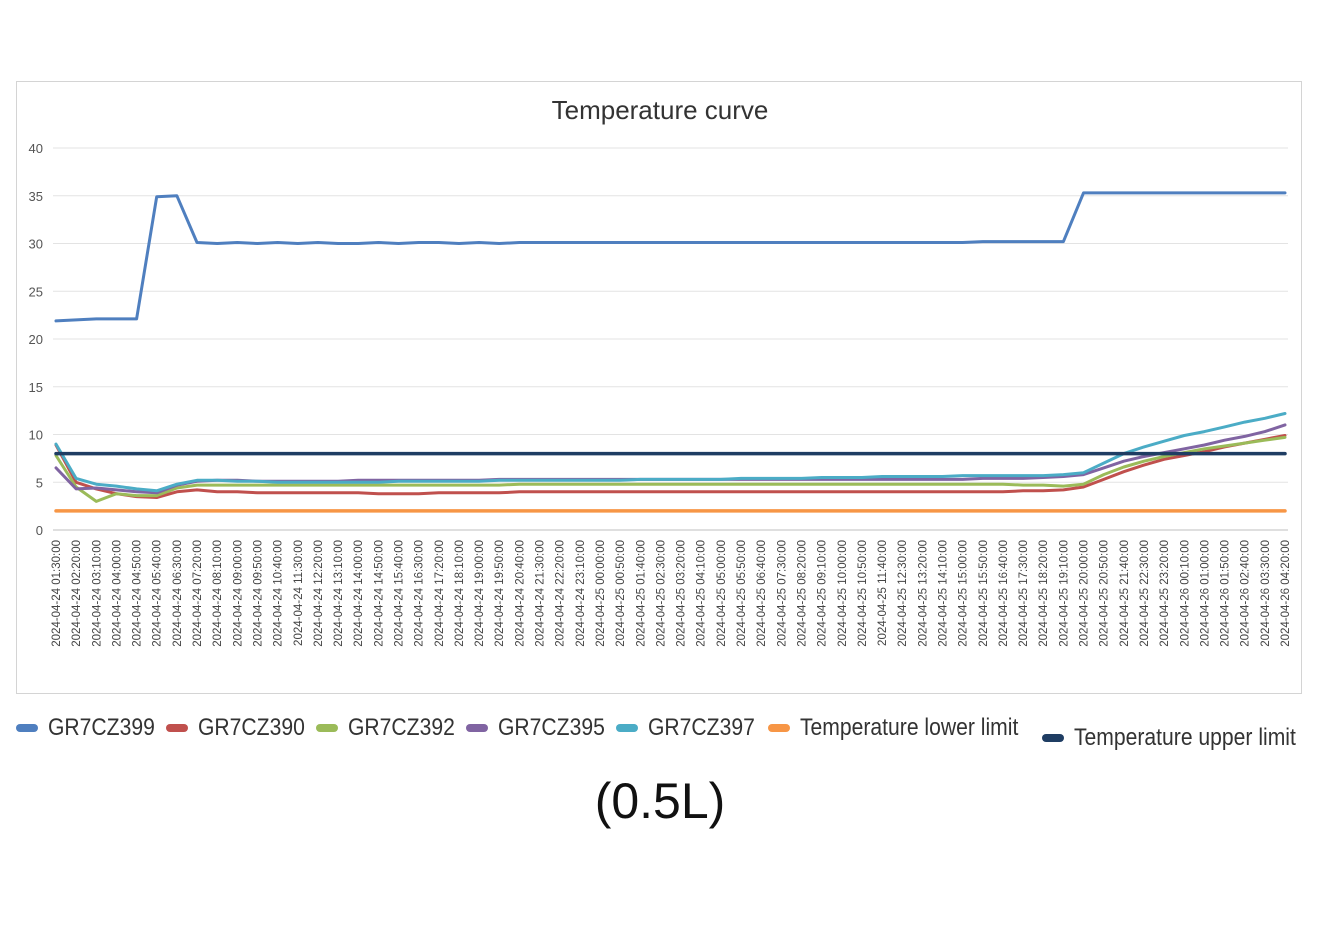 This screenshot has width=1320, height=929. What do you see at coordinates (158, 593) in the screenshot?
I see `x-tick-label: 2024-04-24 05:40:00` at bounding box center [158, 593].